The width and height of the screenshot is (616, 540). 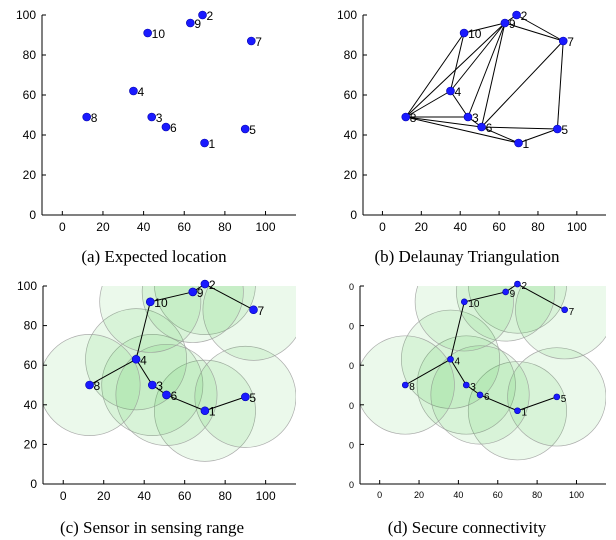 What do you see at coordinates (467, 527) in the screenshot?
I see `caption-d: (d) Secure connectivity` at bounding box center [467, 527].